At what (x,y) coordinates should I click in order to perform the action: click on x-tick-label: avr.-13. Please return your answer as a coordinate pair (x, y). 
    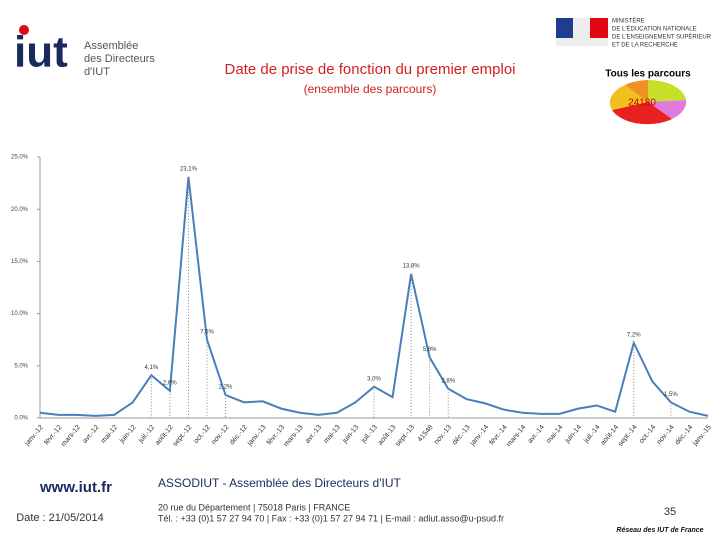
    Looking at the image, I should click on (313, 434).